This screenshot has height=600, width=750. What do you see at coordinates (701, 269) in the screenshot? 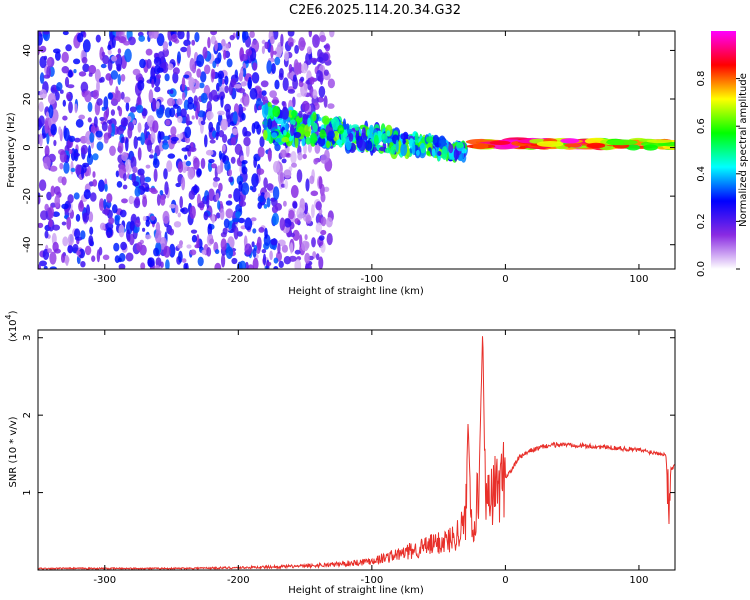
I see `colorbar-tick-label: 0.0` at bounding box center [701, 269].